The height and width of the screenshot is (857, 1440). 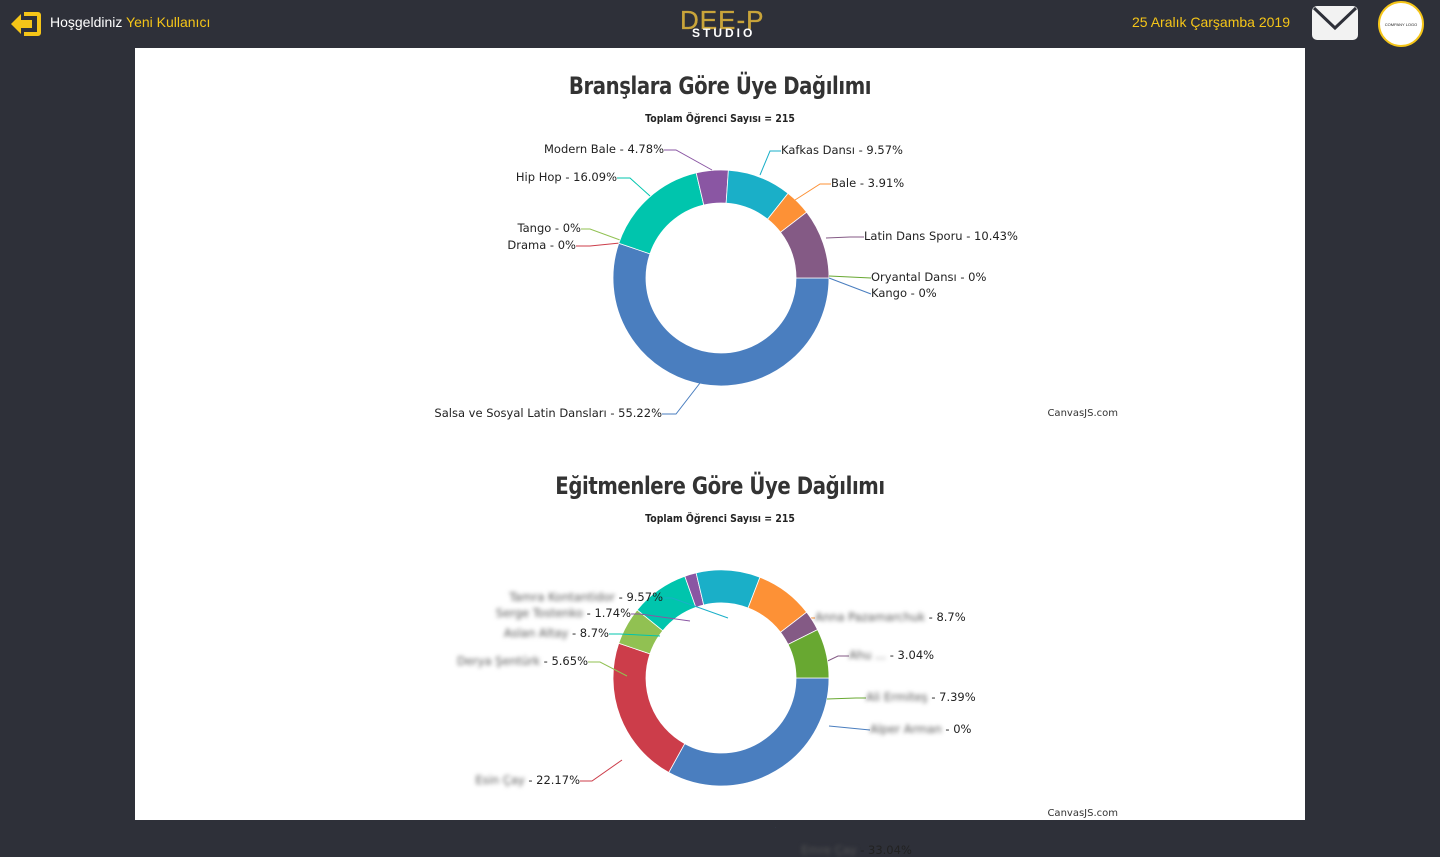 I want to click on slice-label: Anna Pazamarchuk - 8.7%, so click(x=890, y=617).